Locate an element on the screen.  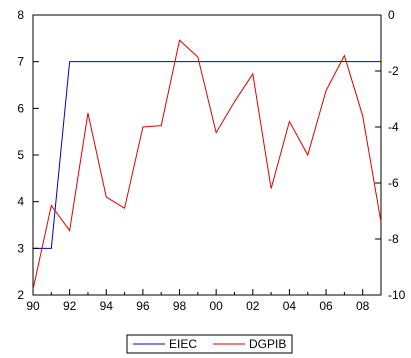
legend-label-eiec: EIEC is located at coordinates (183, 344).